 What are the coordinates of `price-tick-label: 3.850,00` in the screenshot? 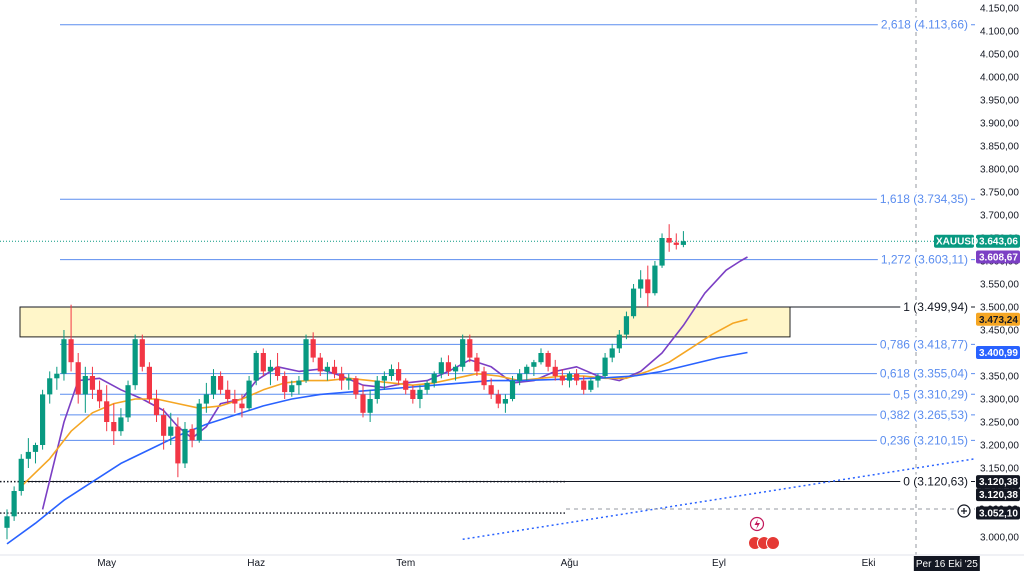 It's located at (999, 147).